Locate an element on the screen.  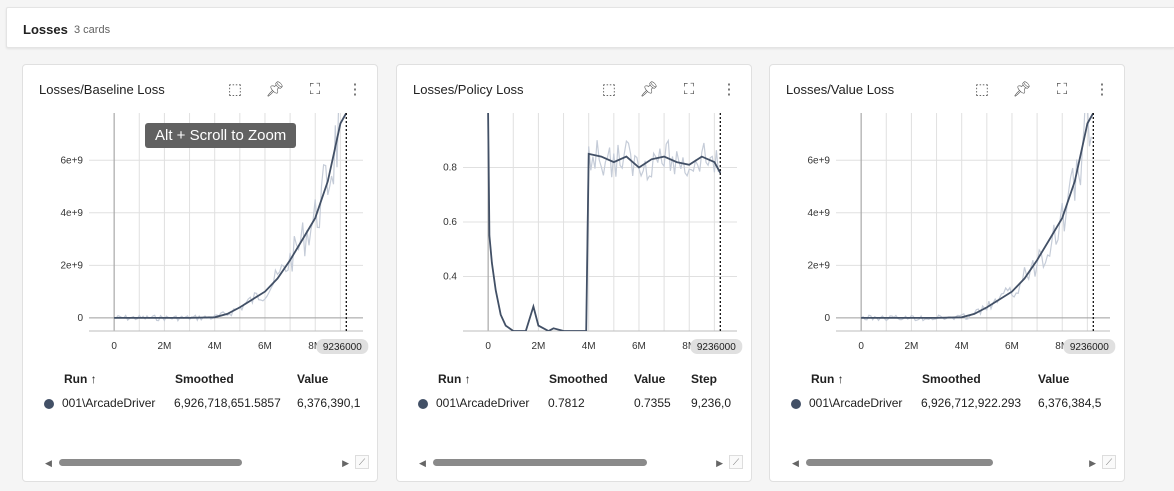
card-title: Losses/Baseline Loss is located at coordinates (102, 89).